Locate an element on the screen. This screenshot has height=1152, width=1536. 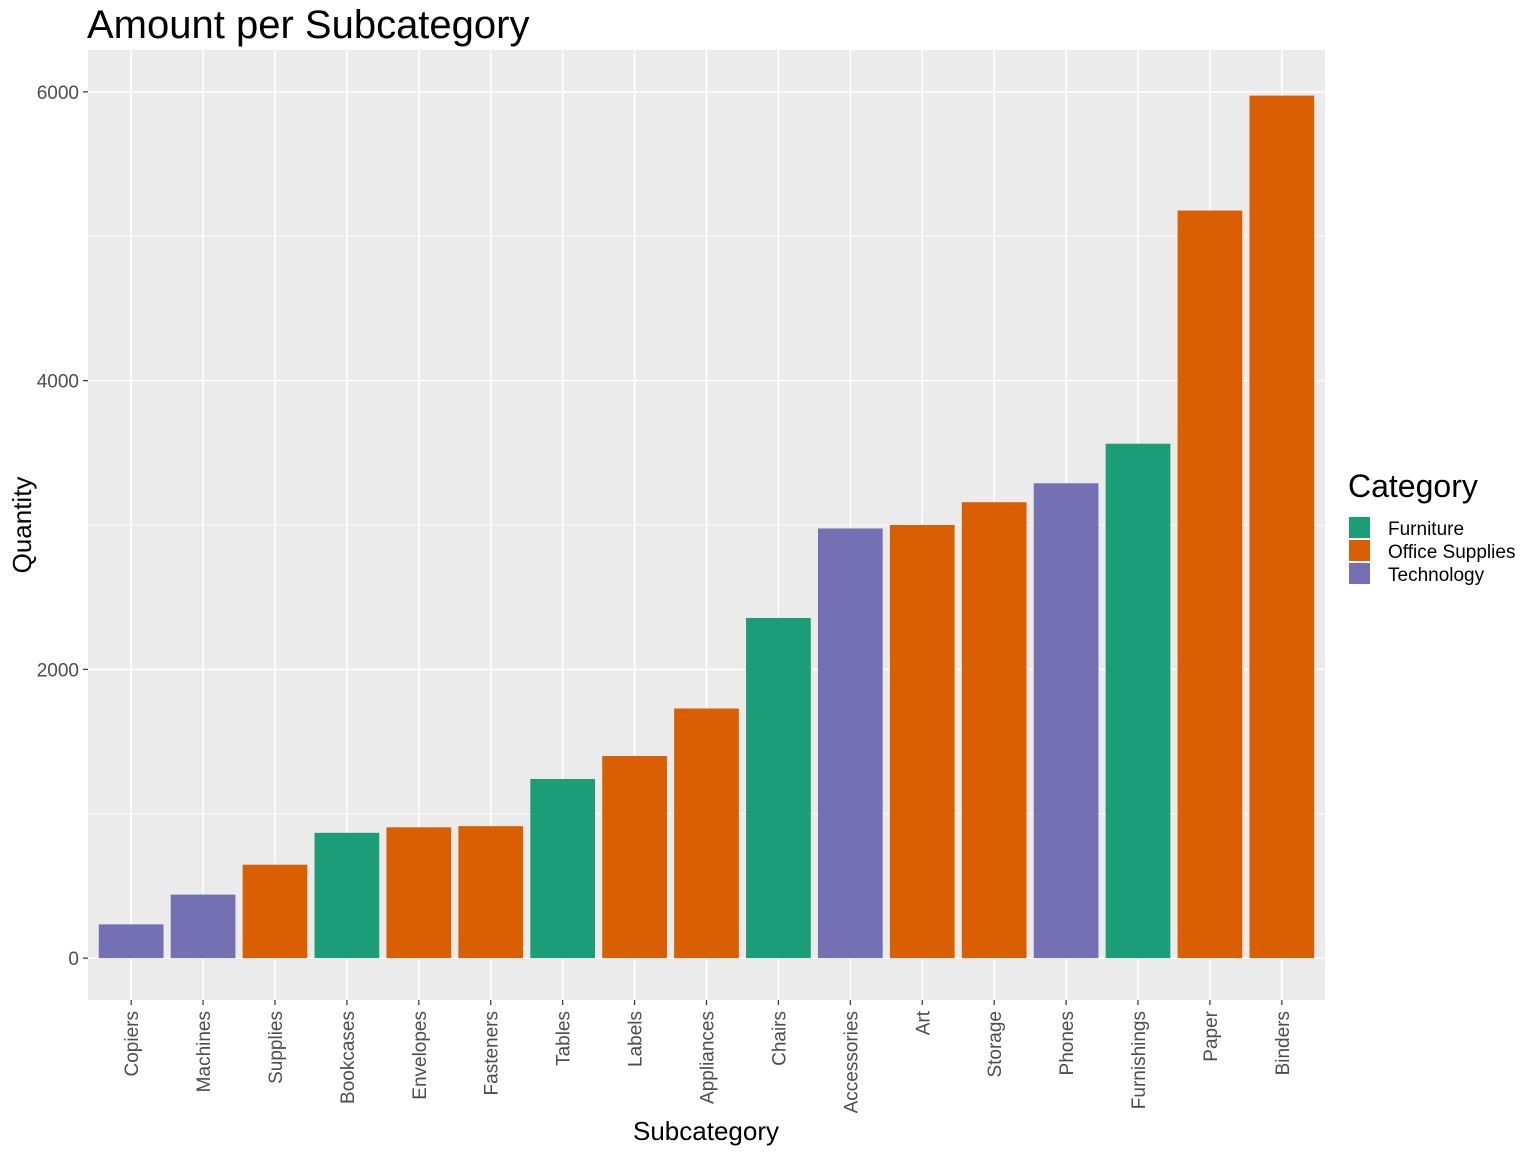
x-tick-label: Phones is located at coordinates (1067, 1043).